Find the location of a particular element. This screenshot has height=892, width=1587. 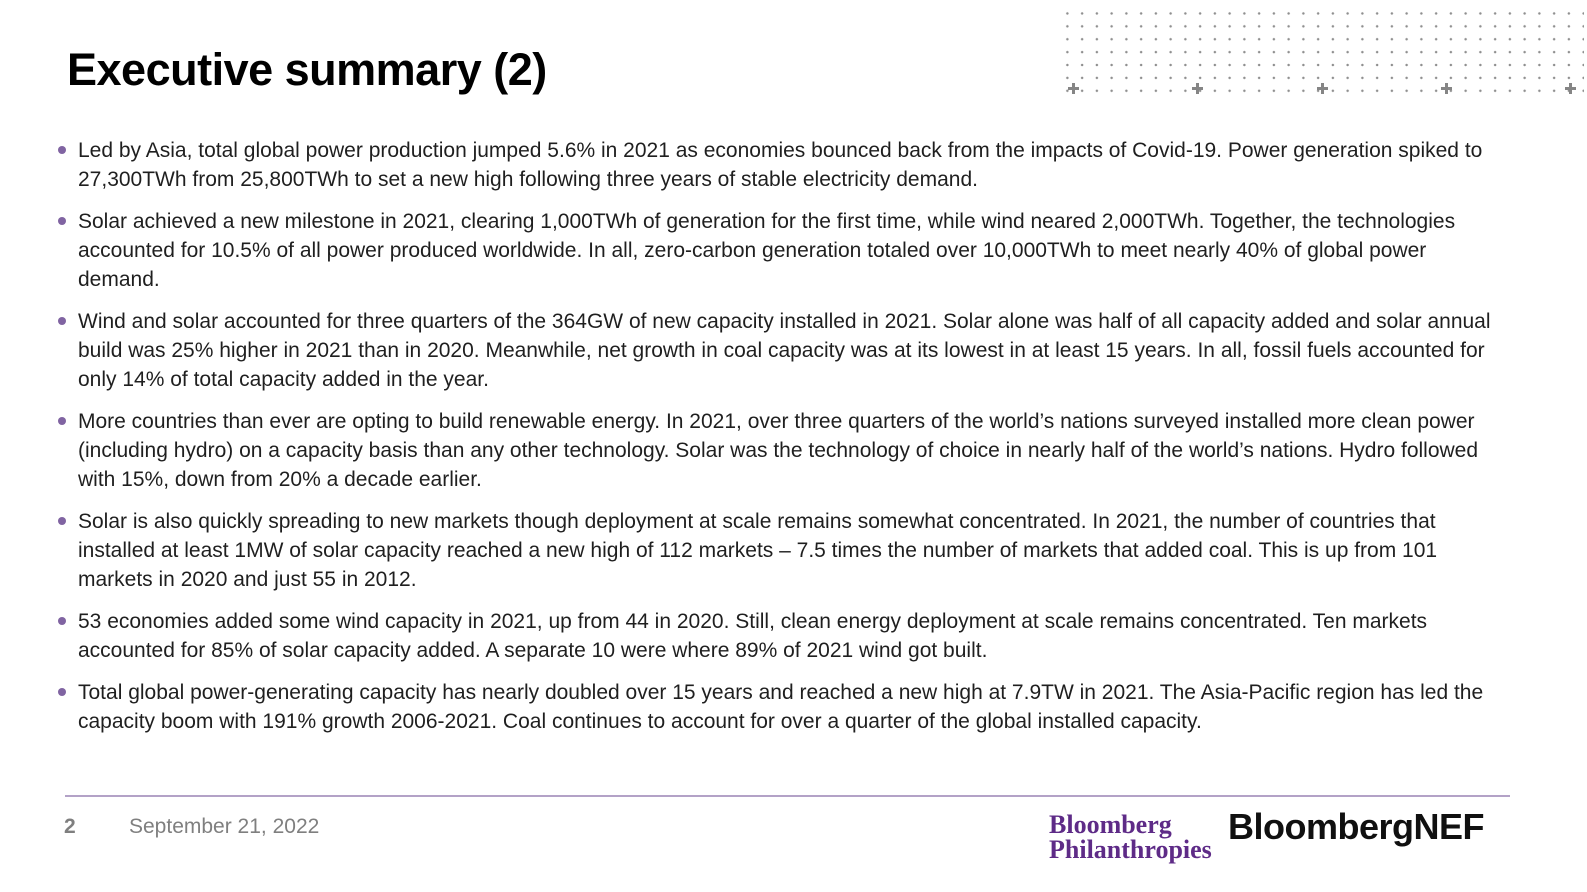

dot-grid-decoration is located at coordinates (1320, 49).